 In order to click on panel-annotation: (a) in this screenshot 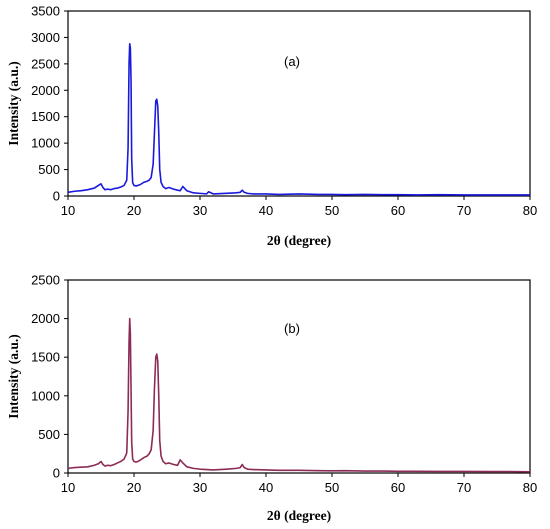, I will do `click(292, 61)`.